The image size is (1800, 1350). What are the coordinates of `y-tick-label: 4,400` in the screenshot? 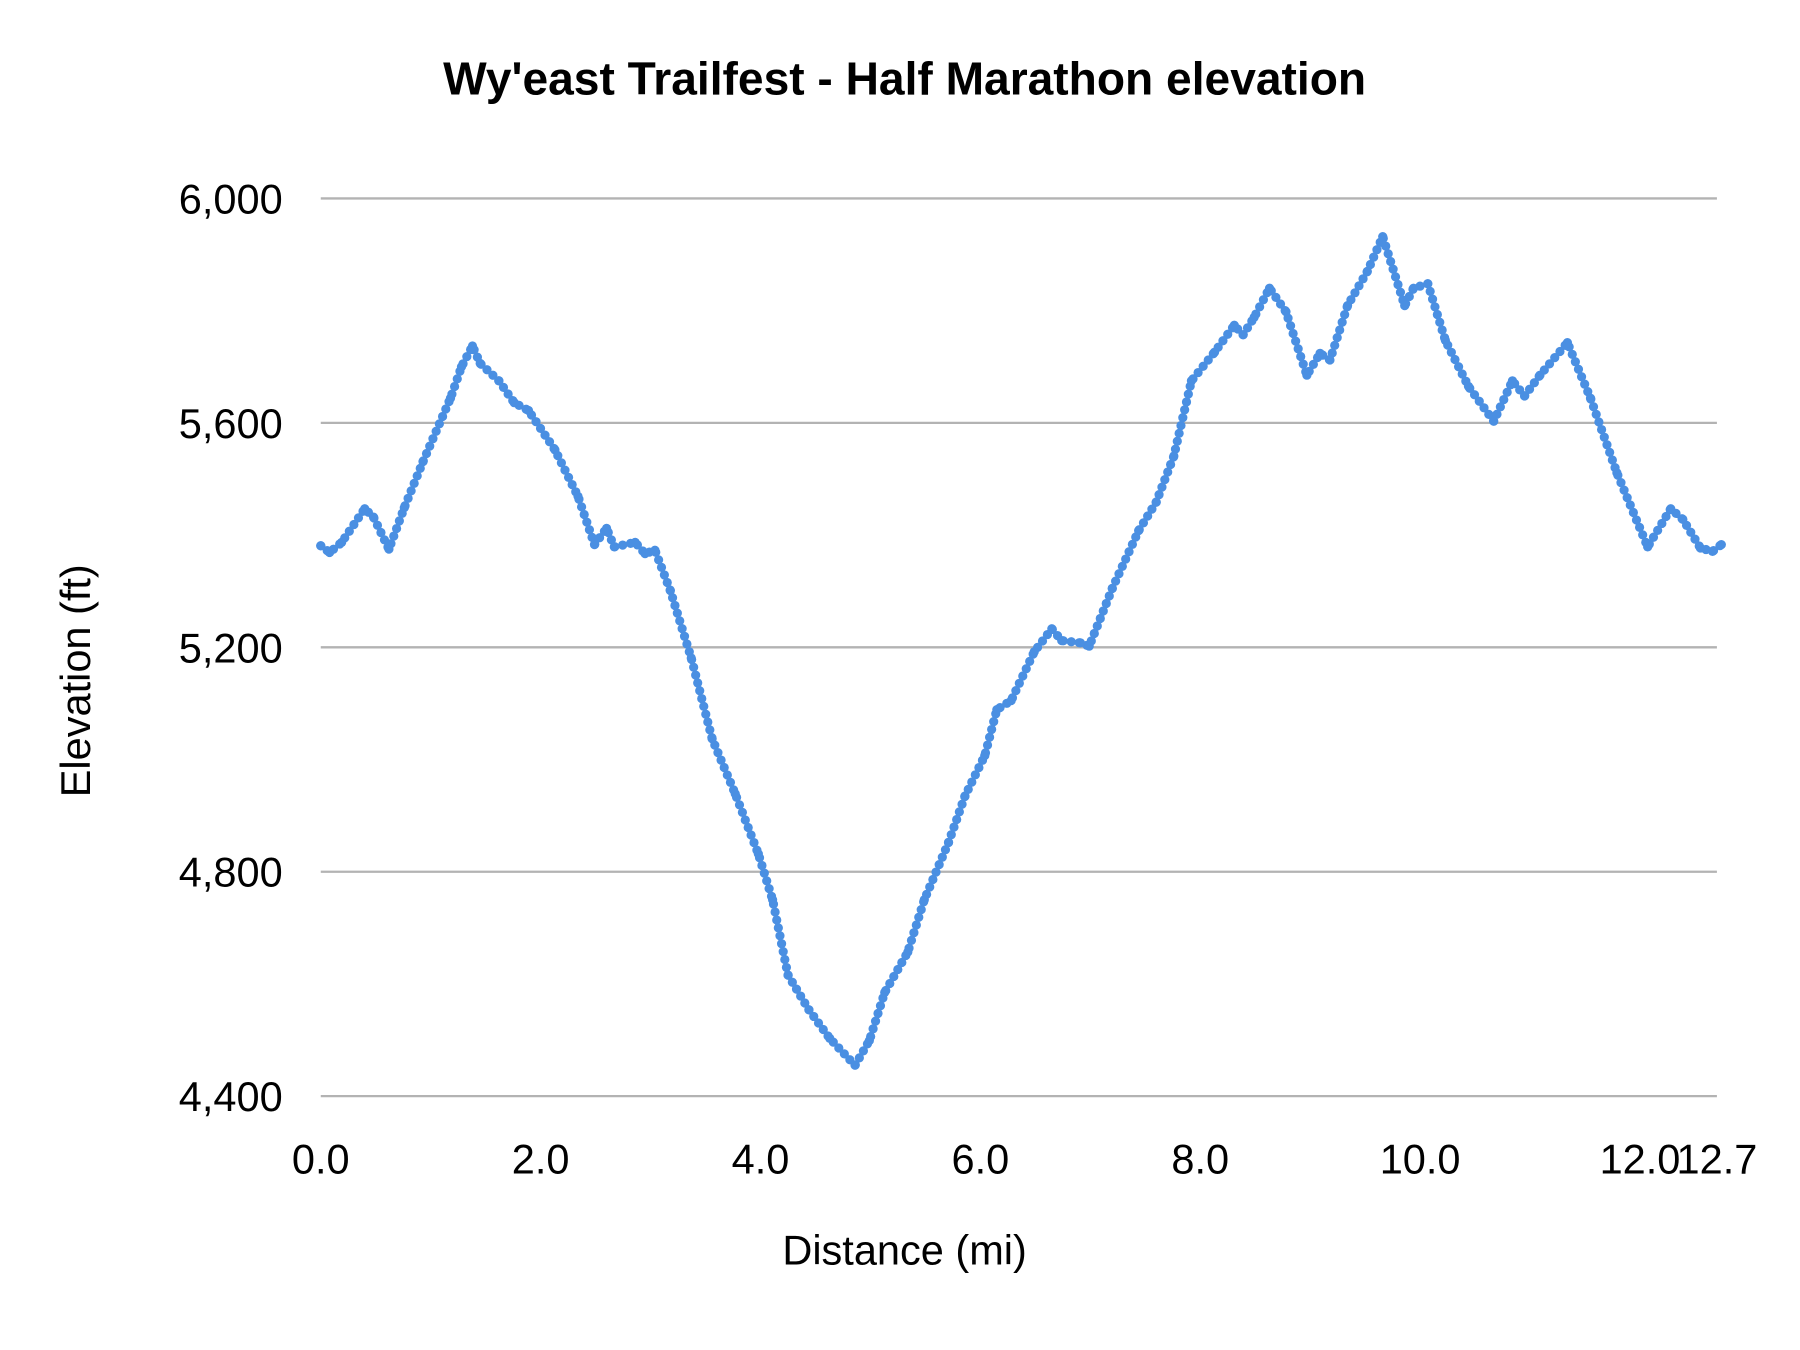 It's located at (231, 1096).